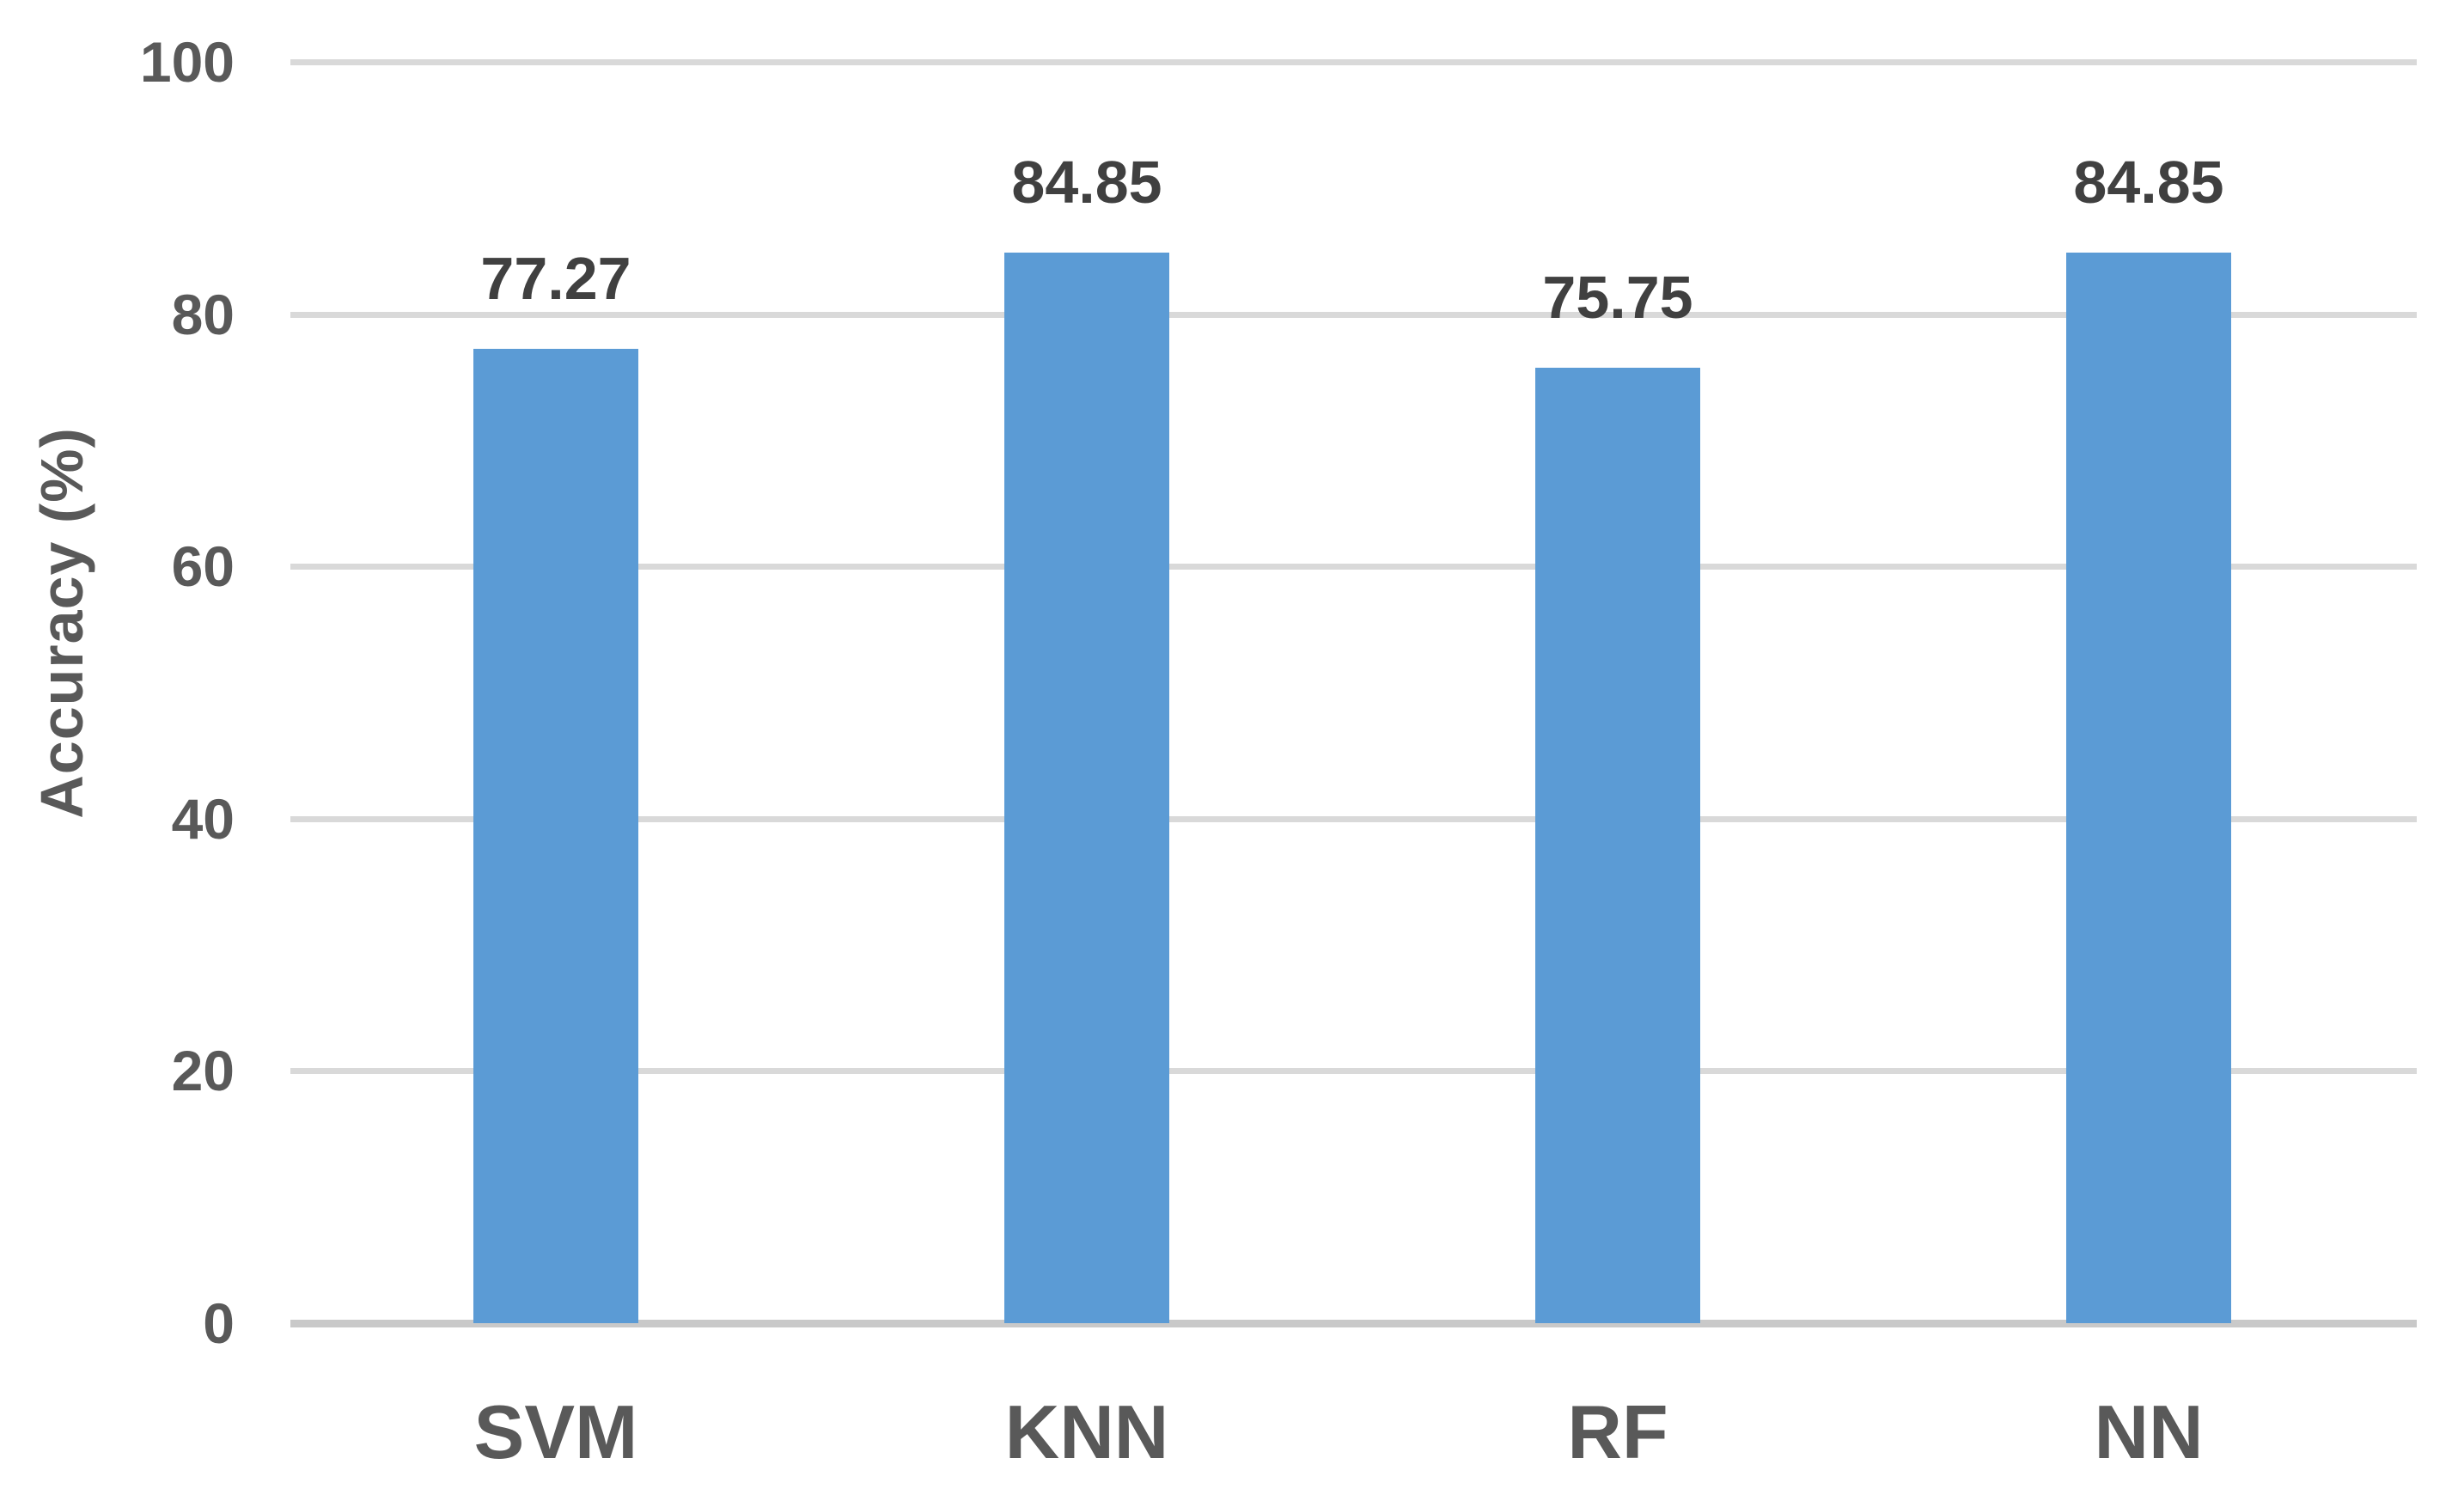 Image resolution: width=2464 pixels, height=1495 pixels. Describe the element at coordinates (203, 314) in the screenshot. I see `y-tick-label-80: 80` at that location.